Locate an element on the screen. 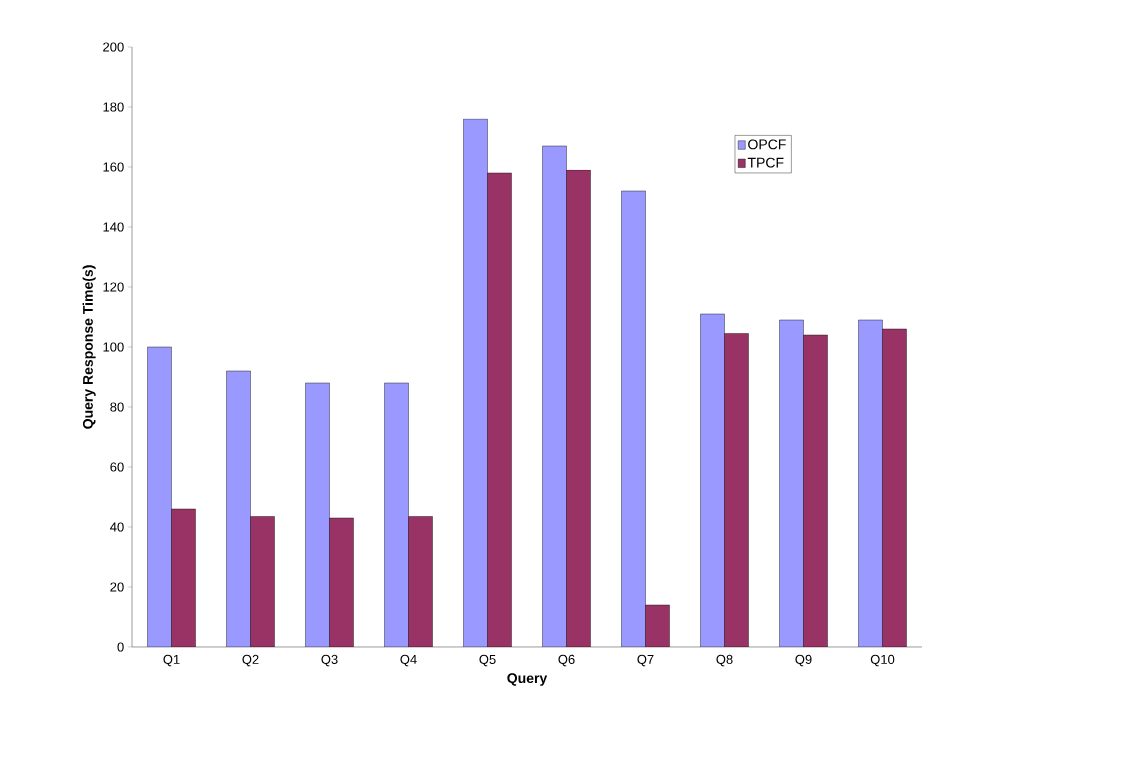 Image resolution: width=1143 pixels, height=757 pixels. y-tick-label: 180 is located at coordinates (113, 107).